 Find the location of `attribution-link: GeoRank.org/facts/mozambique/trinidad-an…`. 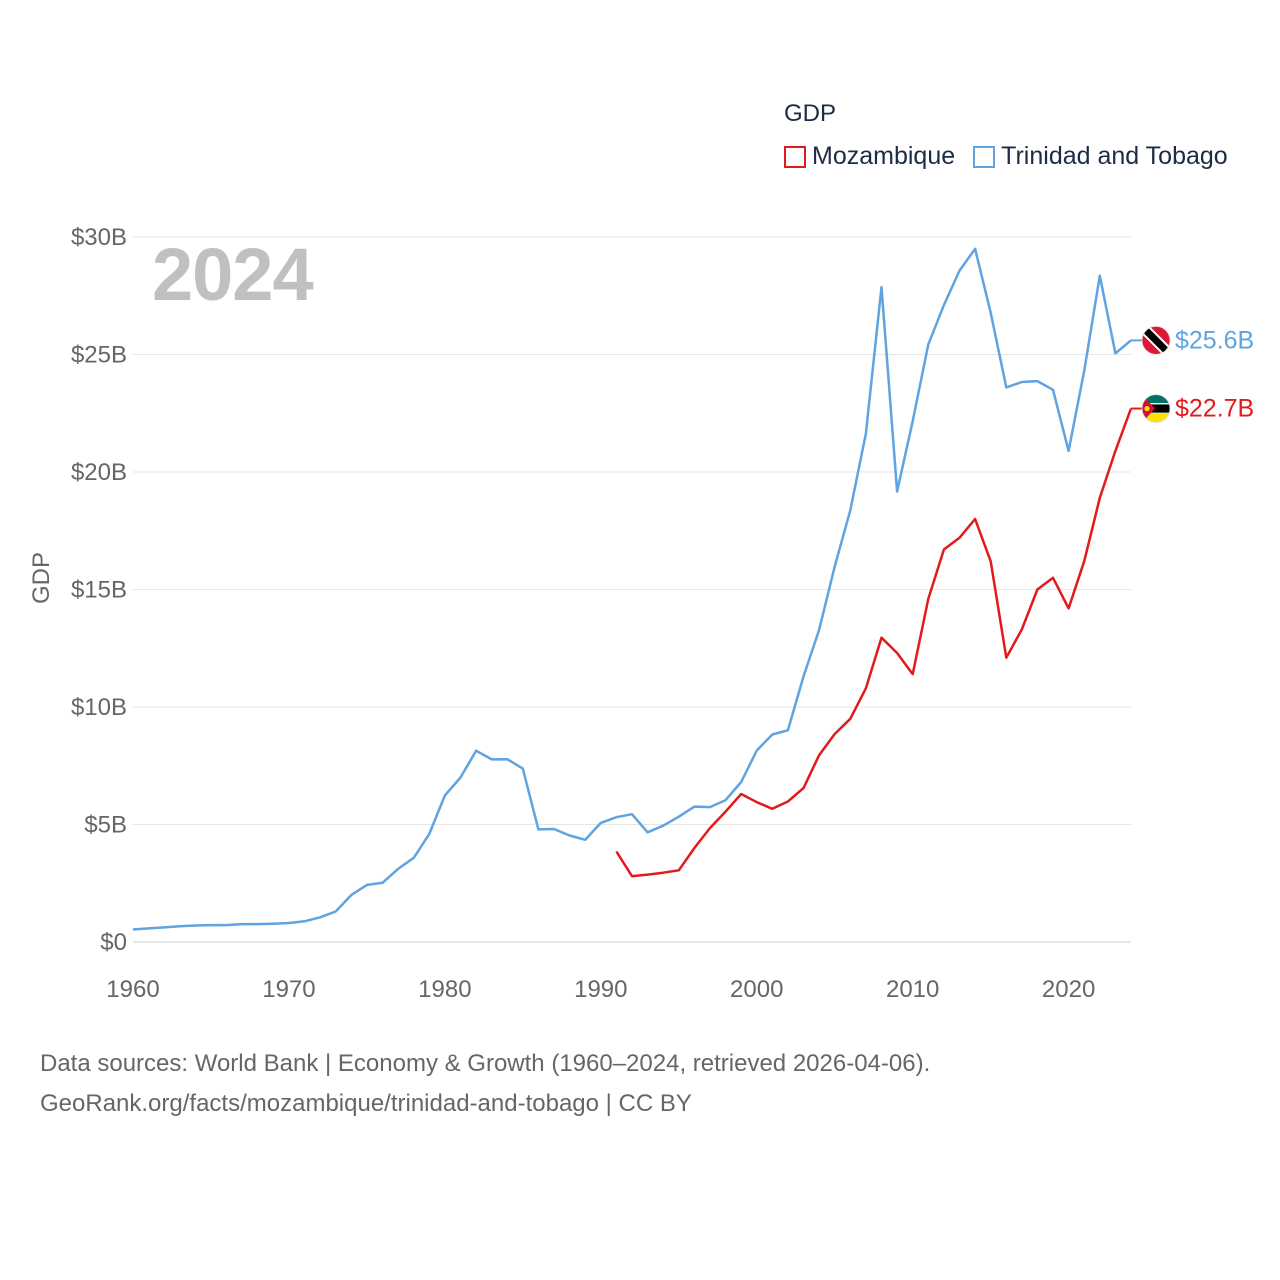

attribution-link: GeoRank.org/facts/mozambique/trinidad-an… is located at coordinates (366, 1103).